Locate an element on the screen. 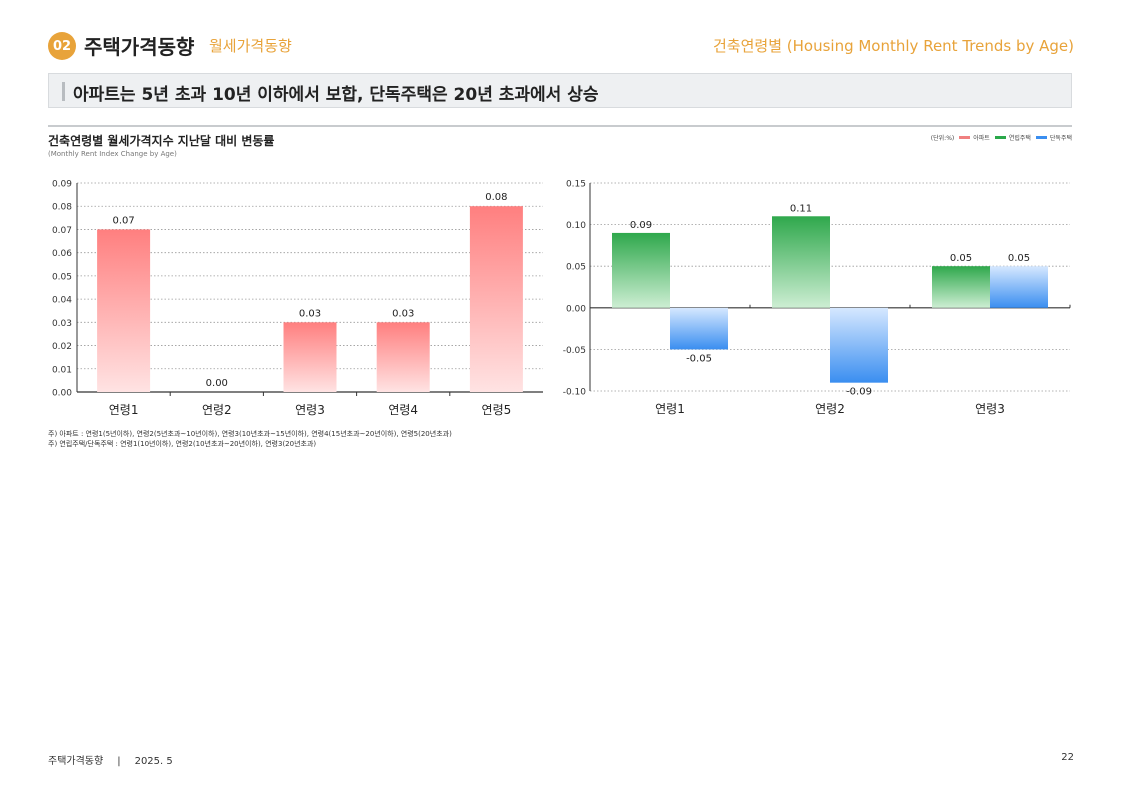 This screenshot has height=793, width=1122. y-tick-label: 0.08 is located at coordinates (62, 208).